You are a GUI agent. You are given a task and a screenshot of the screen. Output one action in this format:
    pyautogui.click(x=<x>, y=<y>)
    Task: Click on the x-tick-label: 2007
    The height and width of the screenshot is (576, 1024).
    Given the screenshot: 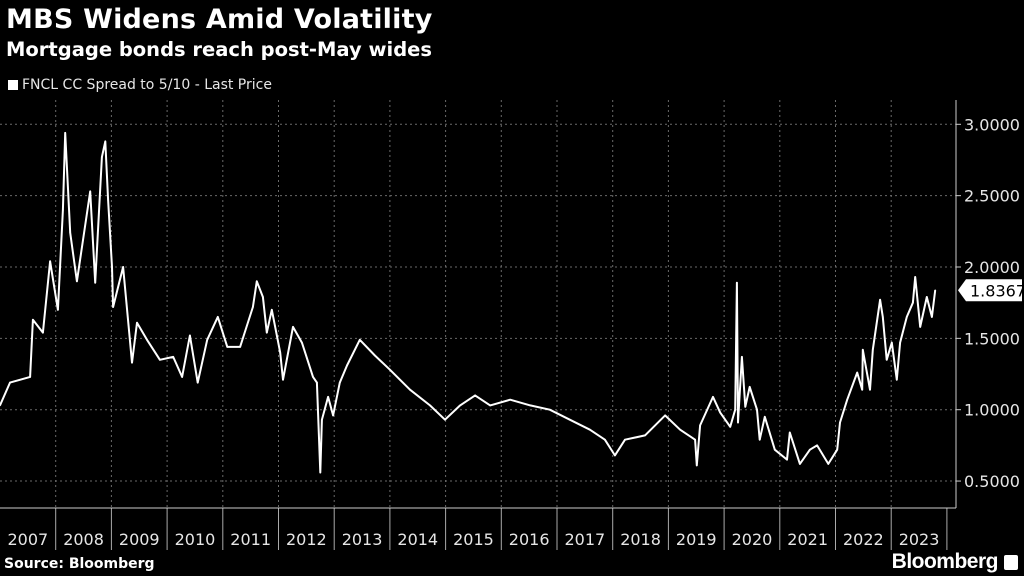 What is the action you would take?
    pyautogui.click(x=27, y=539)
    